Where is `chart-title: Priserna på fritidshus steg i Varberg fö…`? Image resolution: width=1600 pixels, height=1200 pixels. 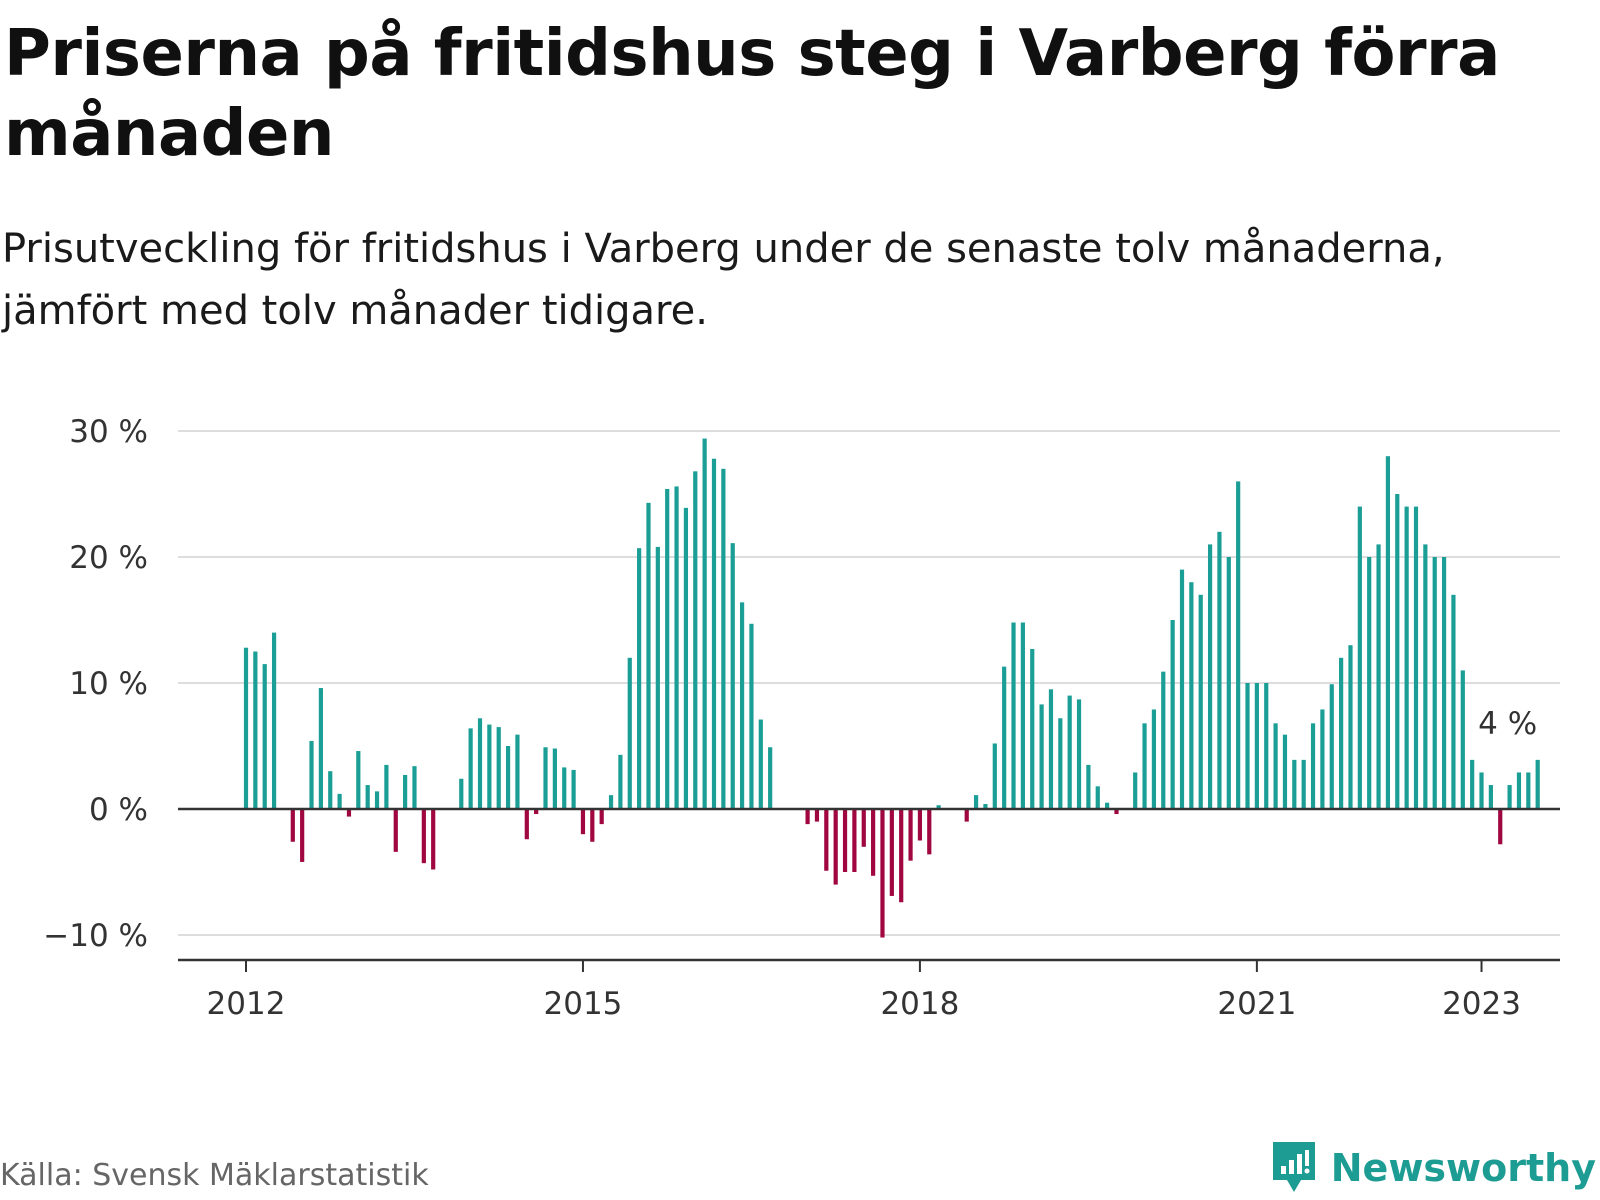
chart-title: Priserna på fritidshus steg i Varberg fö… is located at coordinates (752, 94).